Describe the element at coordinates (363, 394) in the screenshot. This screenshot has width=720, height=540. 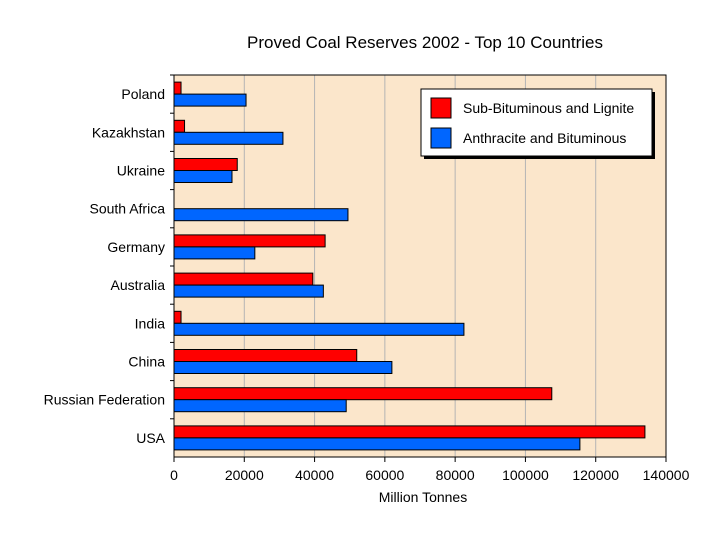
I see `bar-russian-federation-sub-bituminous` at that location.